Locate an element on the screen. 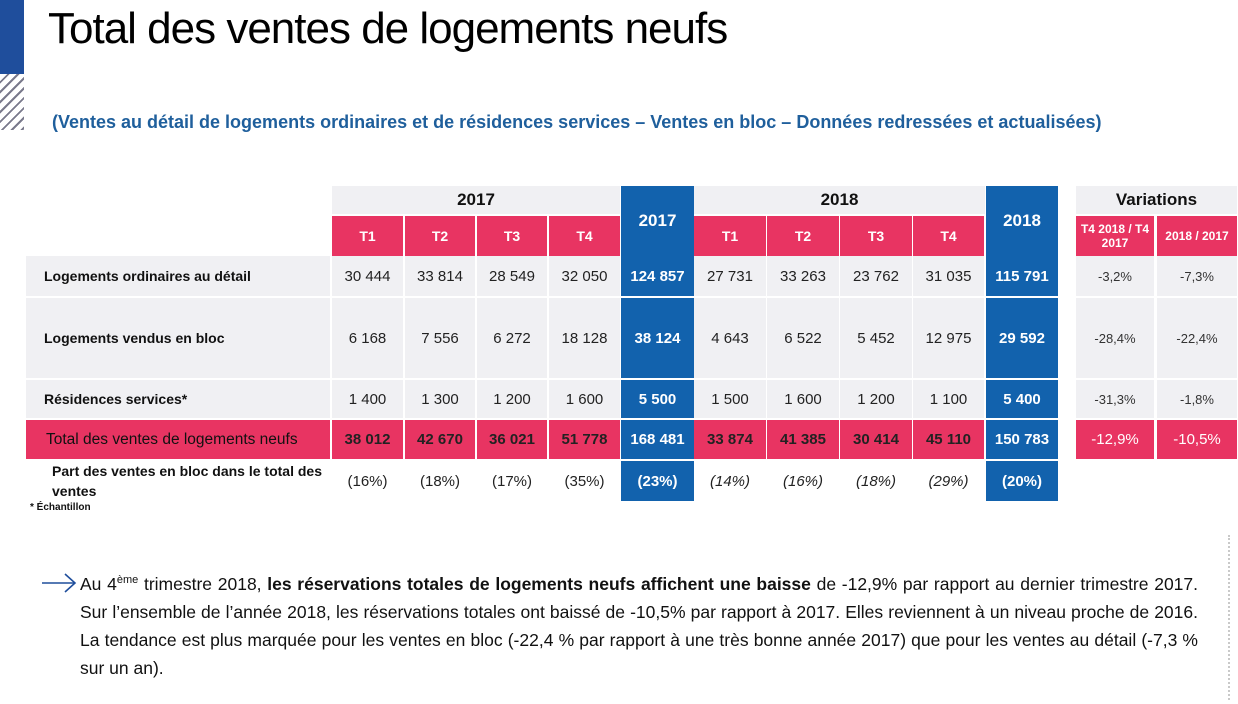 The image size is (1238, 704). total-cell-2018: 29 592 is located at coordinates (1022, 338).